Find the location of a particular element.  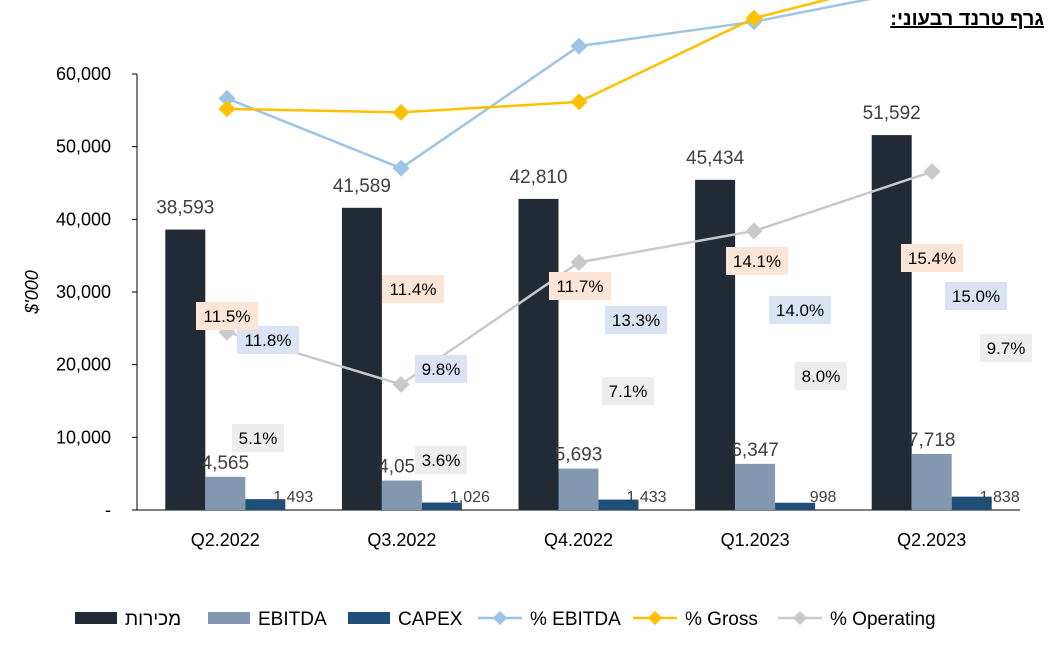

legend-operating-pct: % Operating is located at coordinates (857, 619).